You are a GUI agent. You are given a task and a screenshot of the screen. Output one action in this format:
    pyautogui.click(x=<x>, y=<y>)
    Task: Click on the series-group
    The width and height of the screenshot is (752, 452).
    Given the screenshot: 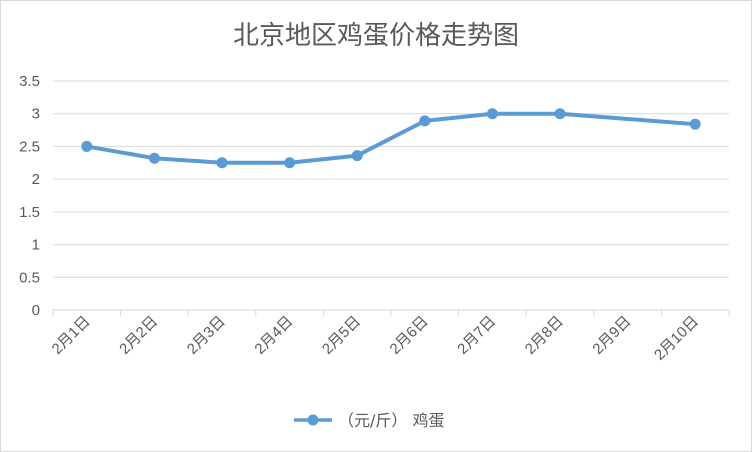 What is the action you would take?
    pyautogui.click(x=391, y=138)
    